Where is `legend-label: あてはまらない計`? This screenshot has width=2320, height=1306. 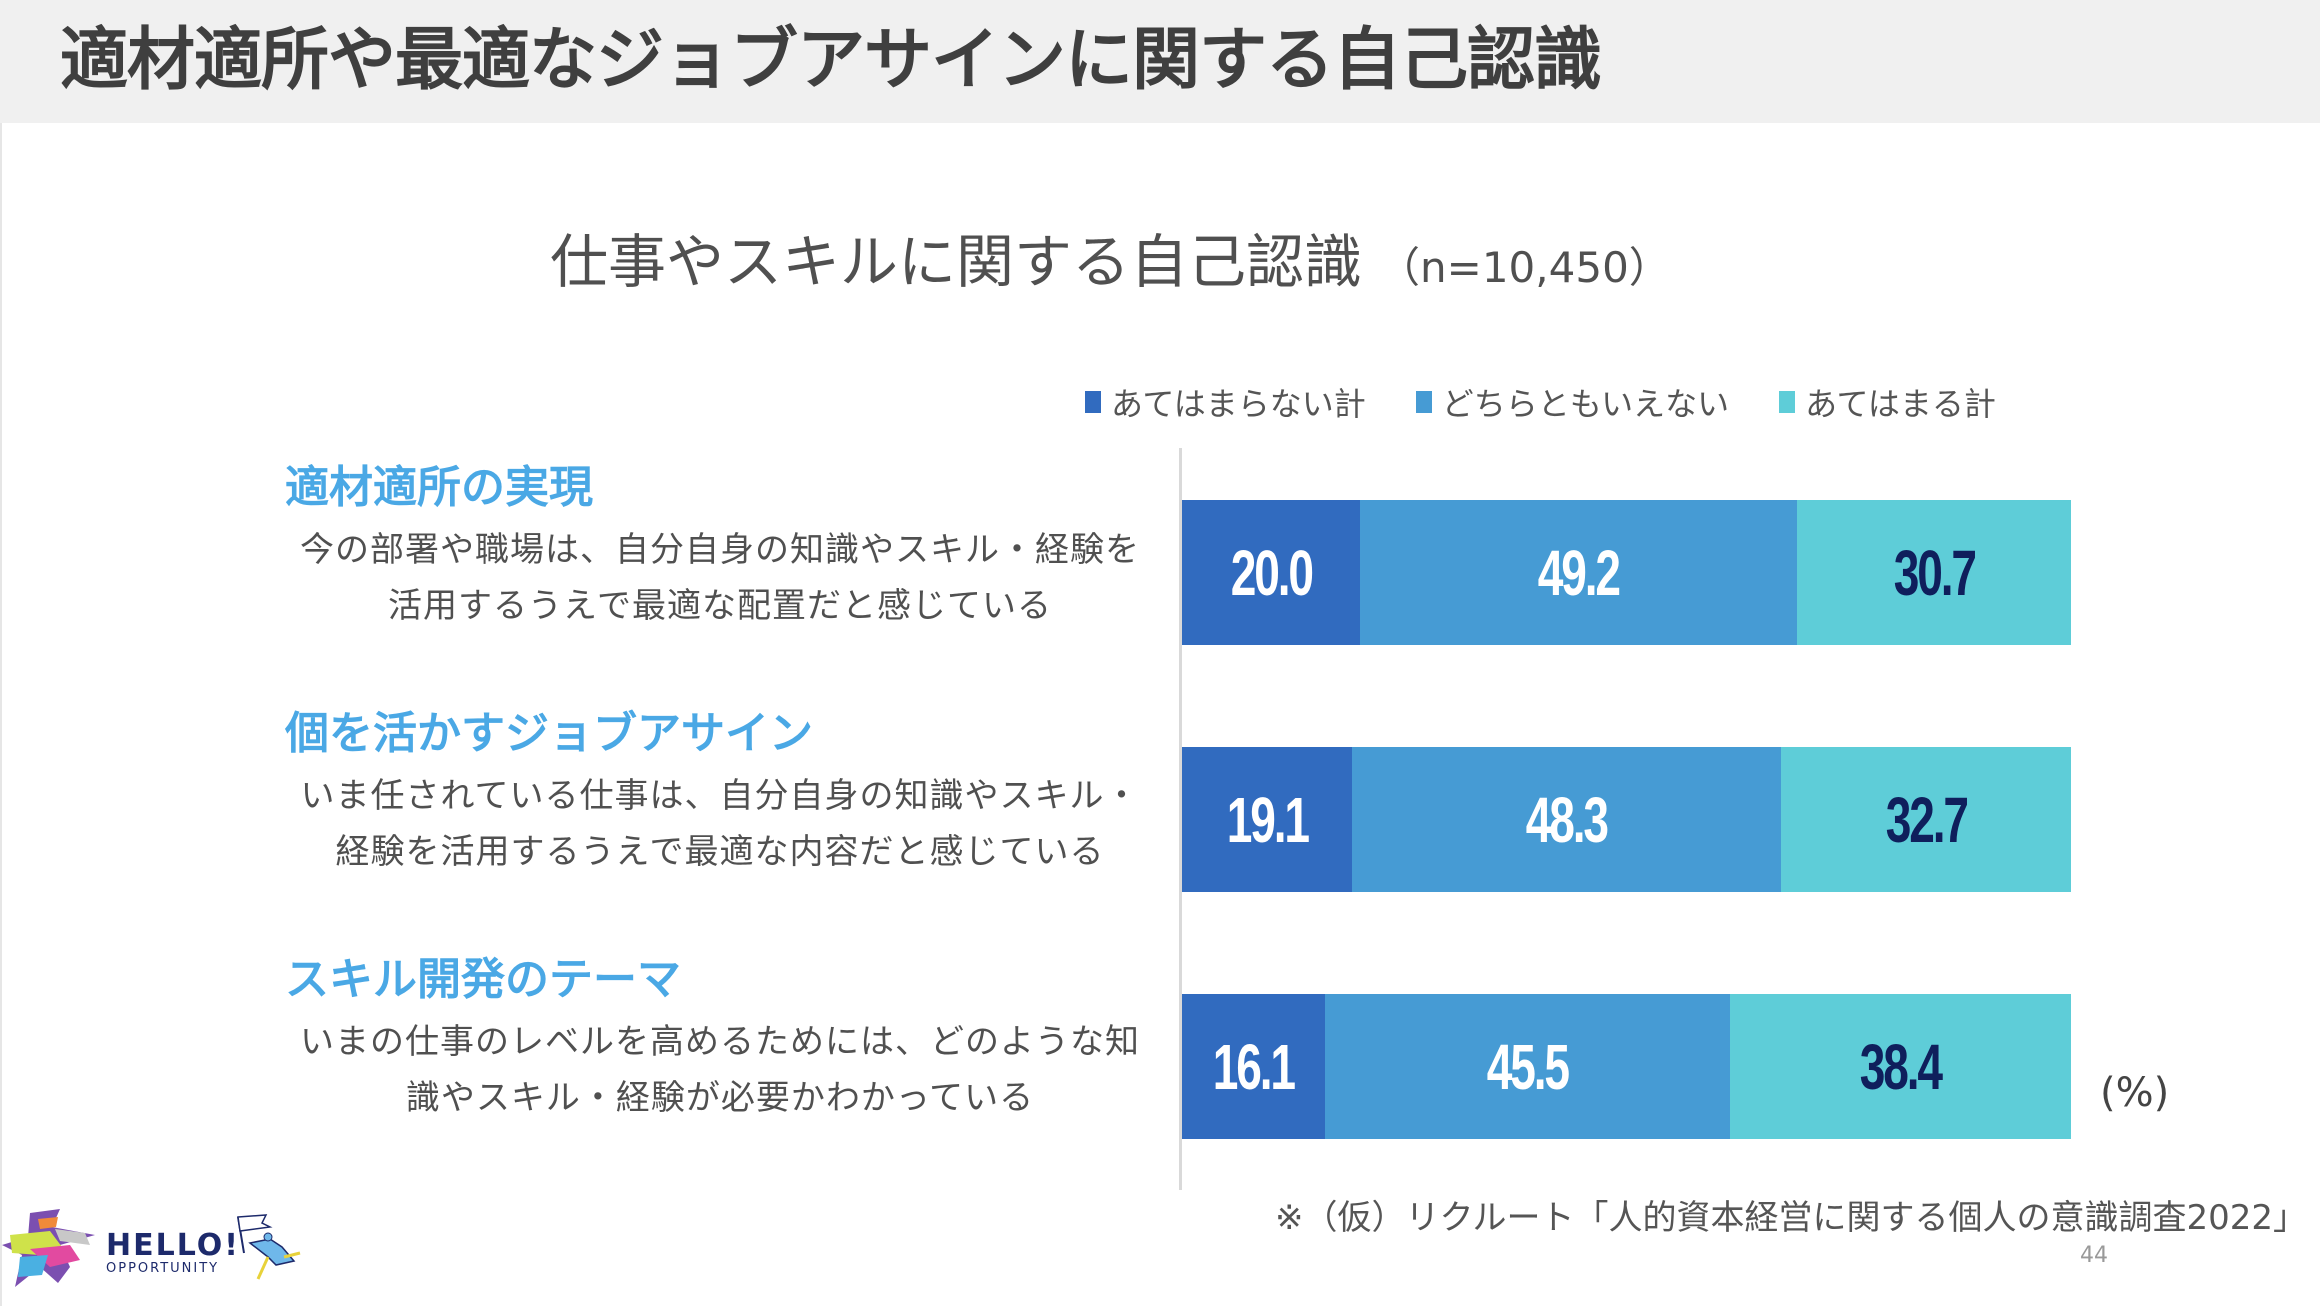 legend-label: あてはまらない計 is located at coordinates (1238, 404).